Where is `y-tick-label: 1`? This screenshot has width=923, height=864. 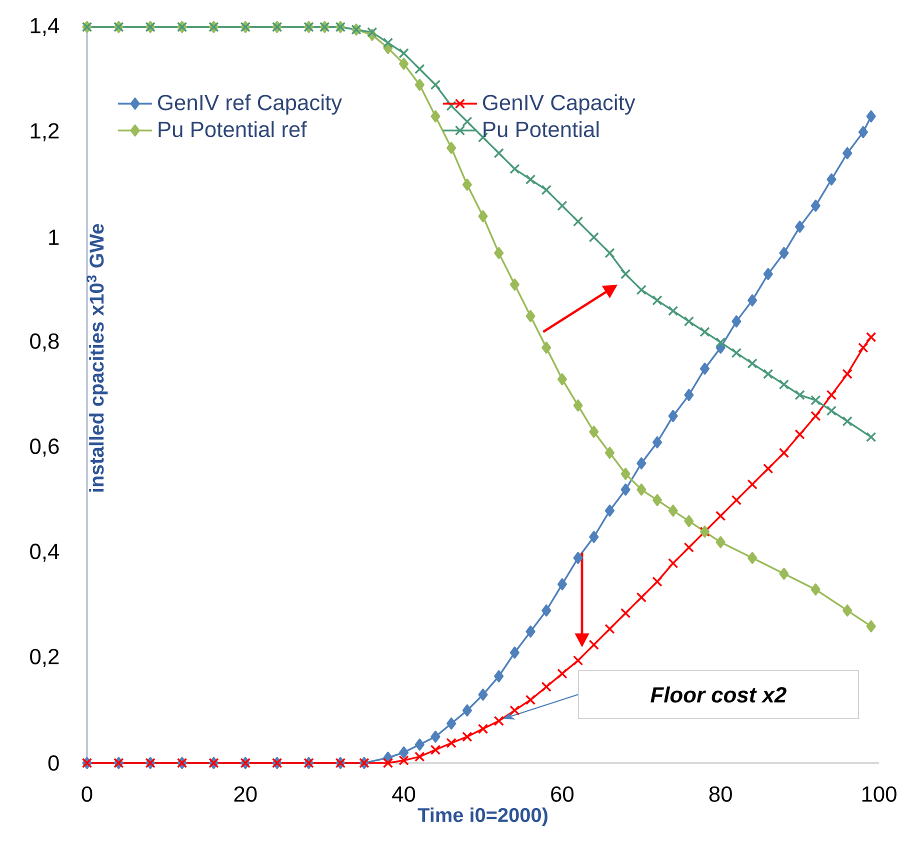
y-tick-label: 1 is located at coordinates (54, 237).